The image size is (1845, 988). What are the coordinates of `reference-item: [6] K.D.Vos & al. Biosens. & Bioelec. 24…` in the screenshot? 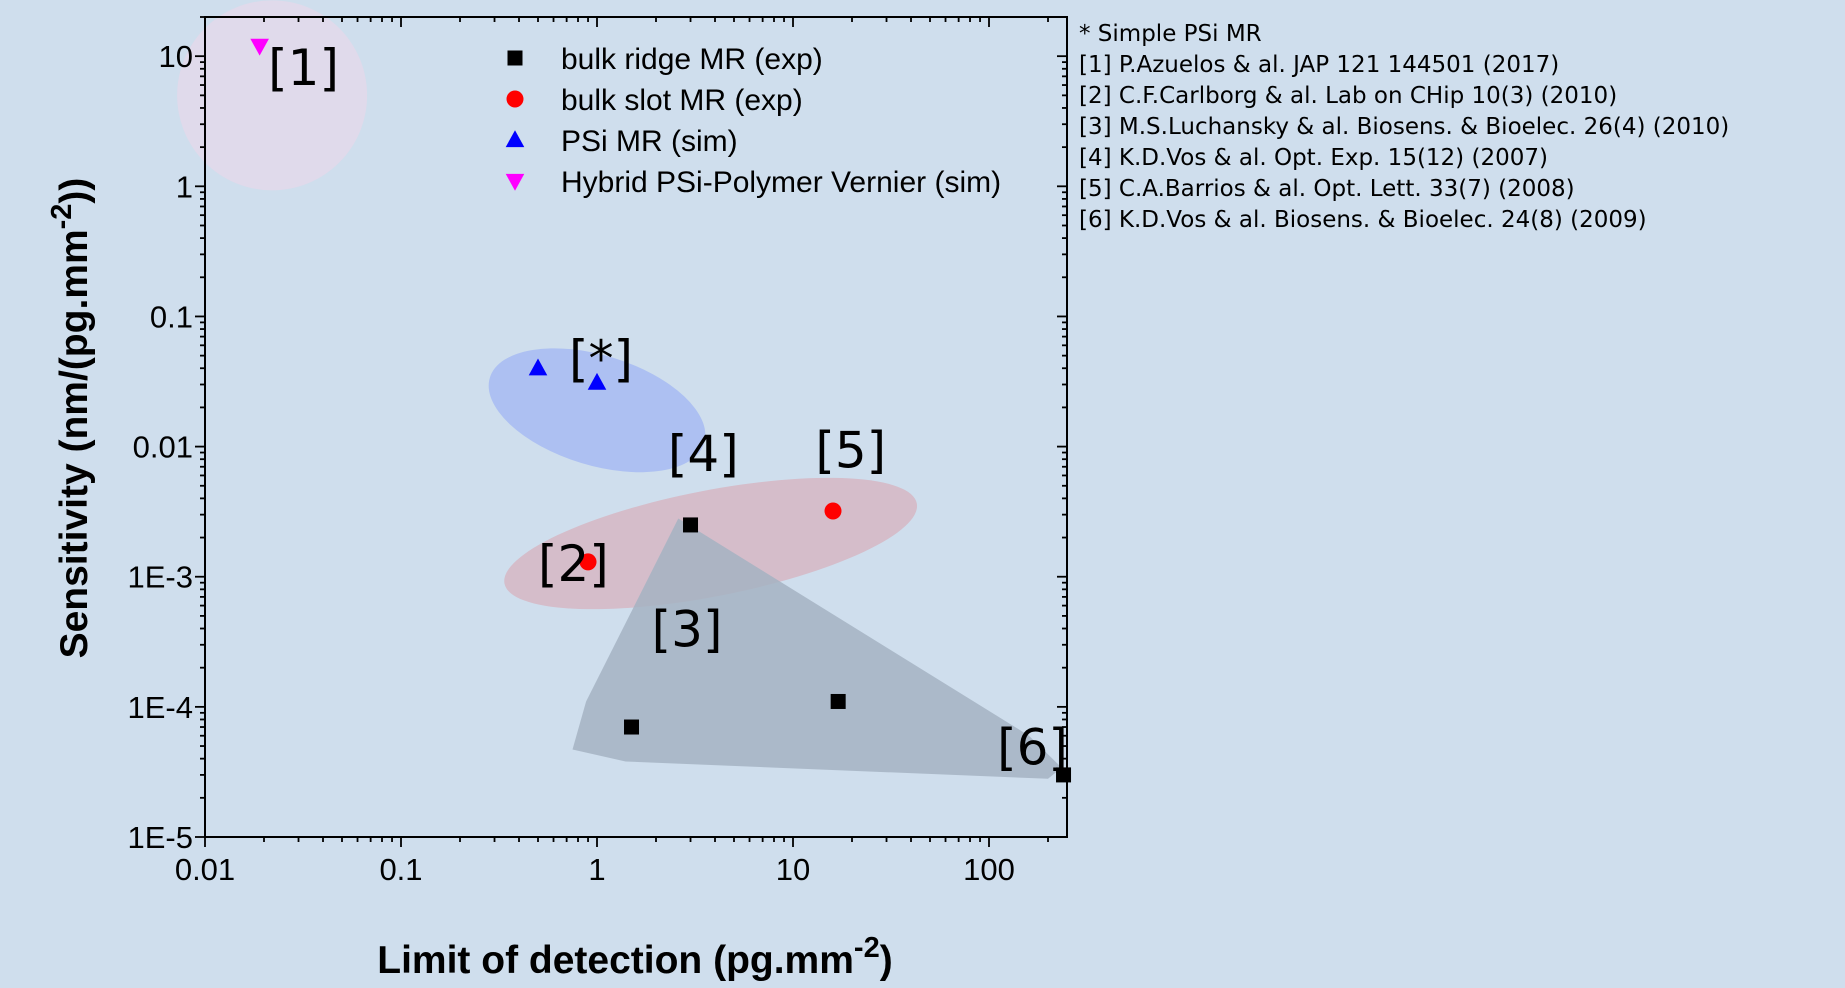 It's located at (1363, 220).